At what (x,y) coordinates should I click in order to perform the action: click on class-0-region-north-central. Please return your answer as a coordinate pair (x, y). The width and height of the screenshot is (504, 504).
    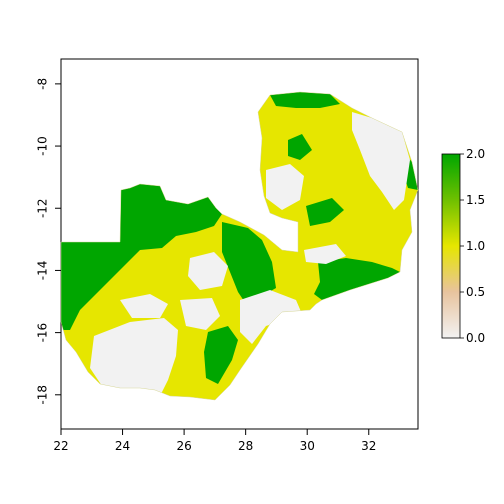
    Looking at the image, I should click on (285, 187).